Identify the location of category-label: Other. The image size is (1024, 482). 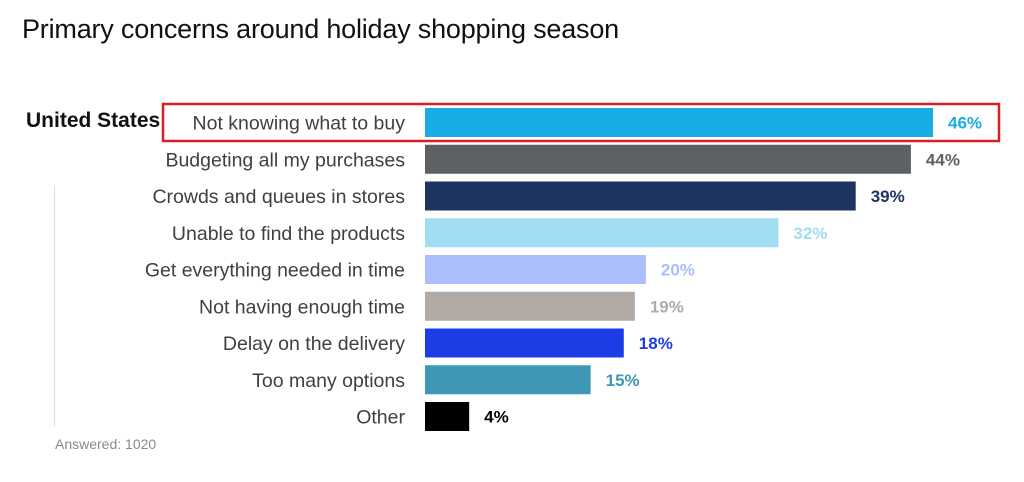
(380, 418).